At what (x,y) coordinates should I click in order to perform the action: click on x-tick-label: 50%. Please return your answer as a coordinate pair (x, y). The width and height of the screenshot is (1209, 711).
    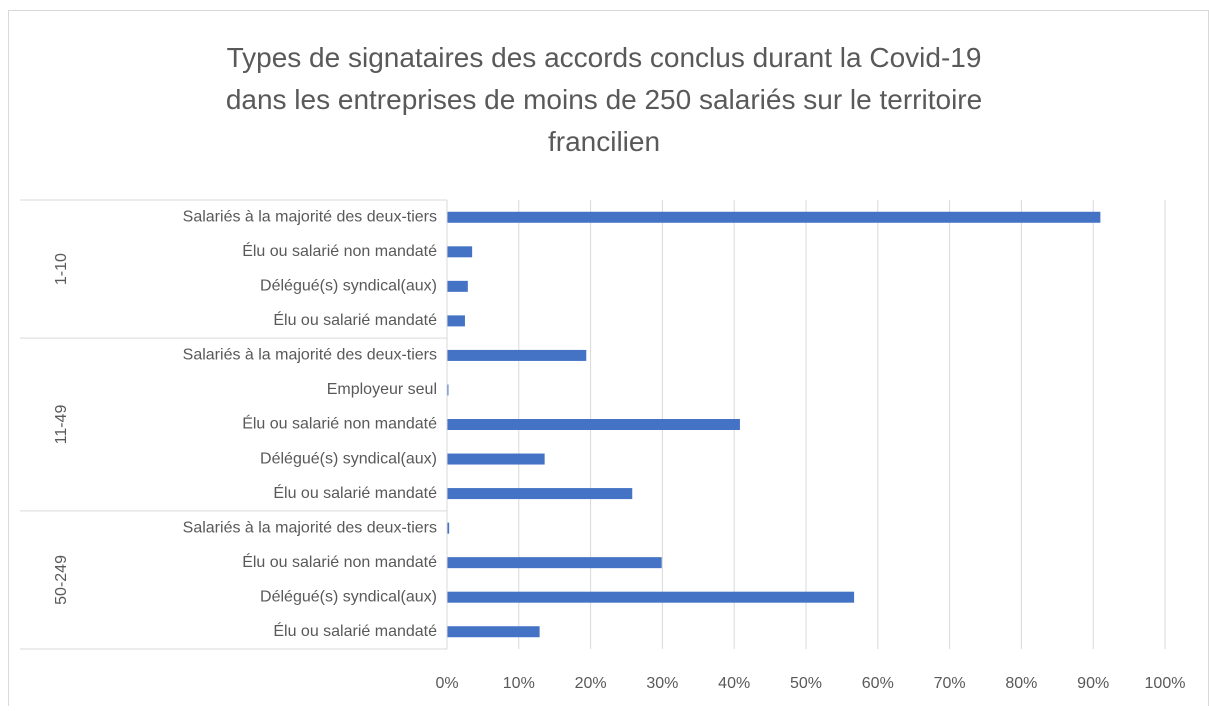
    Looking at the image, I should click on (806, 683).